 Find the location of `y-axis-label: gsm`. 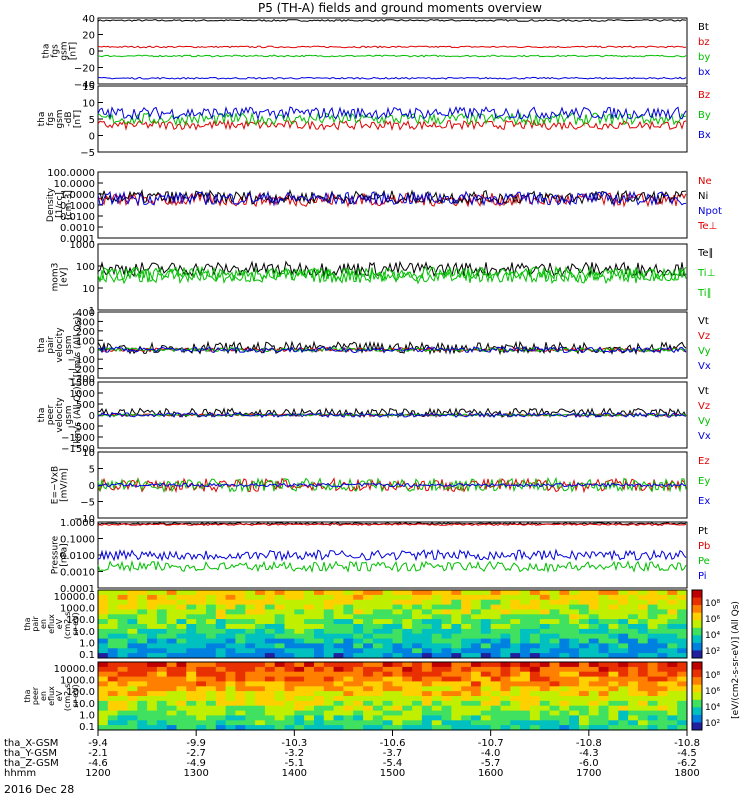

y-axis-label: gsm is located at coordinates (65, 50).